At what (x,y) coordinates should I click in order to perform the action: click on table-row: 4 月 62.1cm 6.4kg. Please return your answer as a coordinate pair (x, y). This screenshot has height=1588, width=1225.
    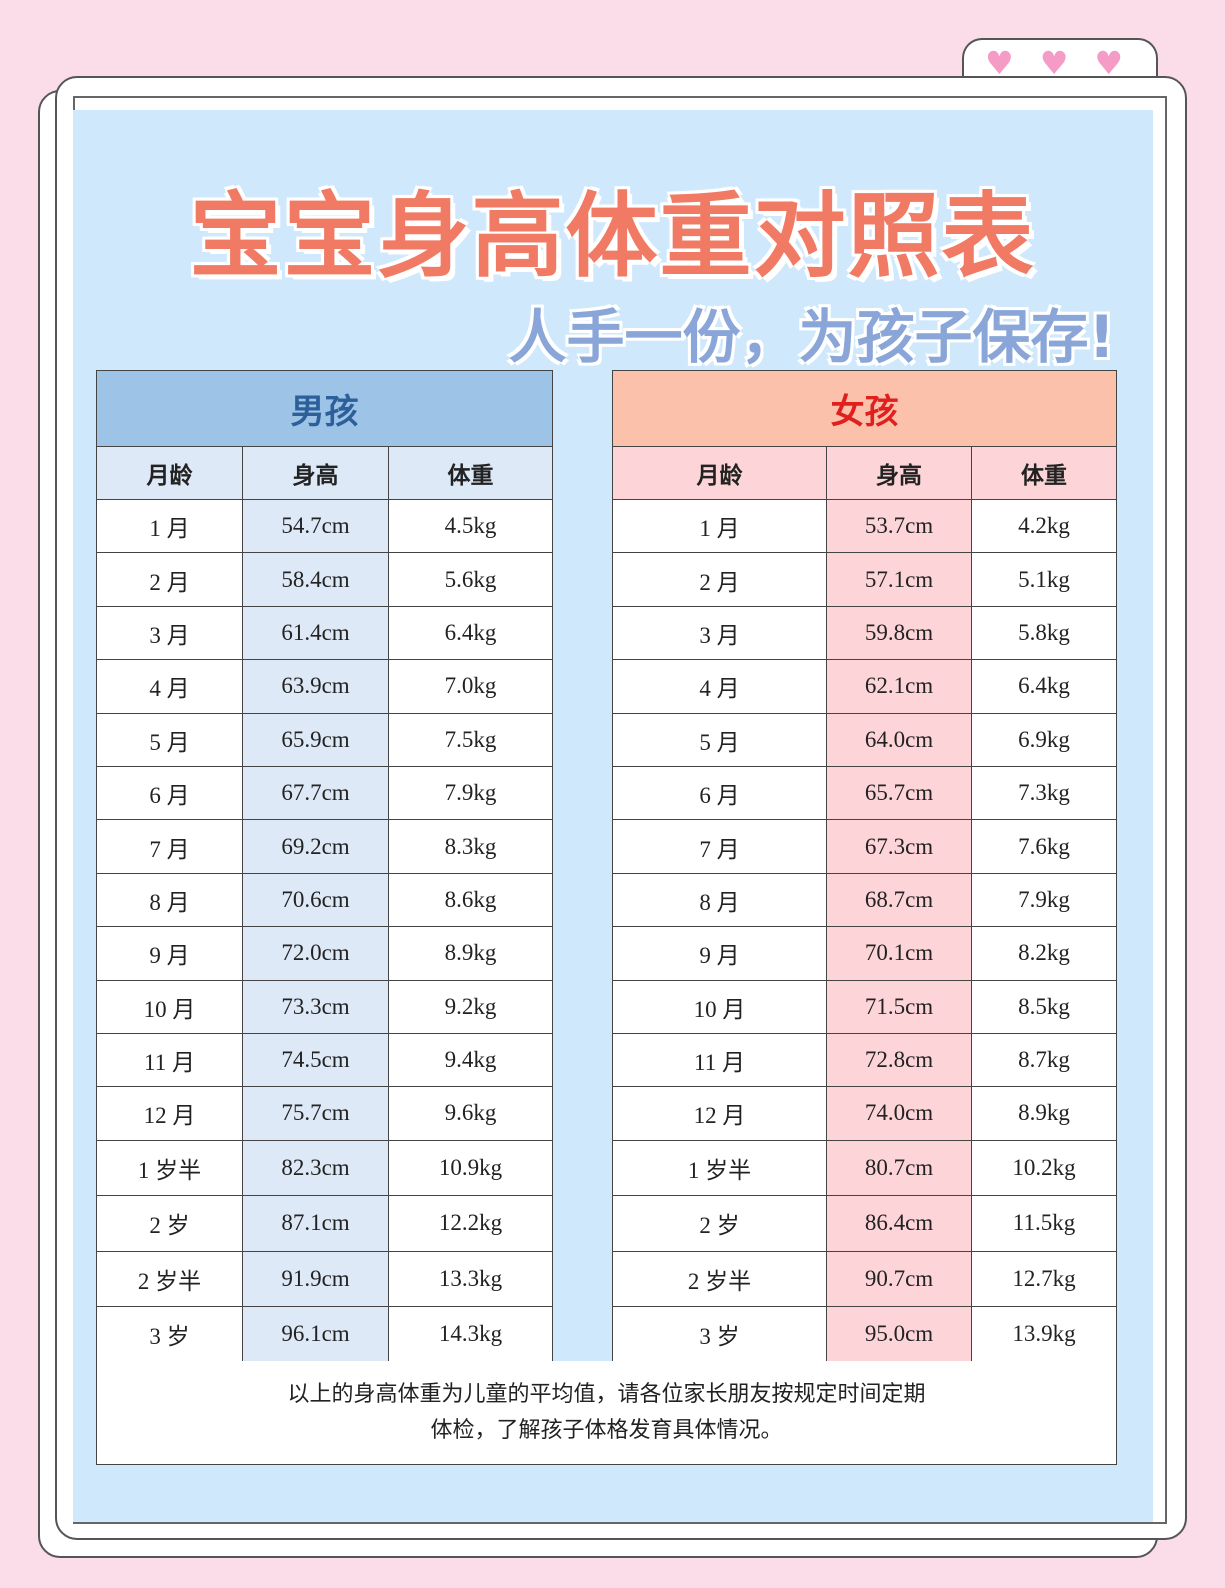
    Looking at the image, I should click on (864, 686).